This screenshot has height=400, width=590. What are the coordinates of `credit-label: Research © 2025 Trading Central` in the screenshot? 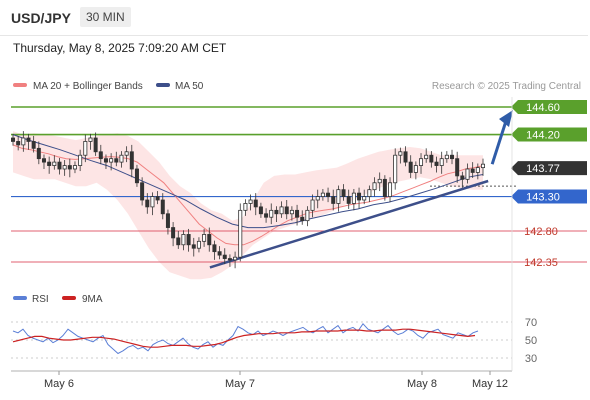 It's located at (506, 86).